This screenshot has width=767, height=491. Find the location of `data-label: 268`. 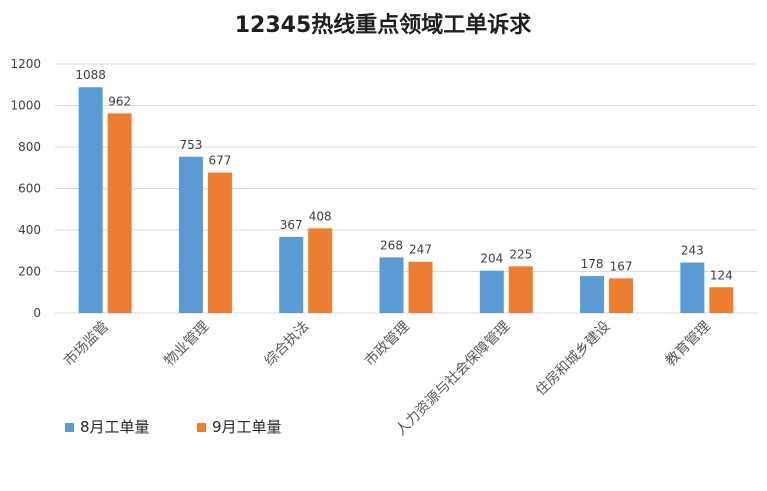

data-label: 268 is located at coordinates (391, 245).